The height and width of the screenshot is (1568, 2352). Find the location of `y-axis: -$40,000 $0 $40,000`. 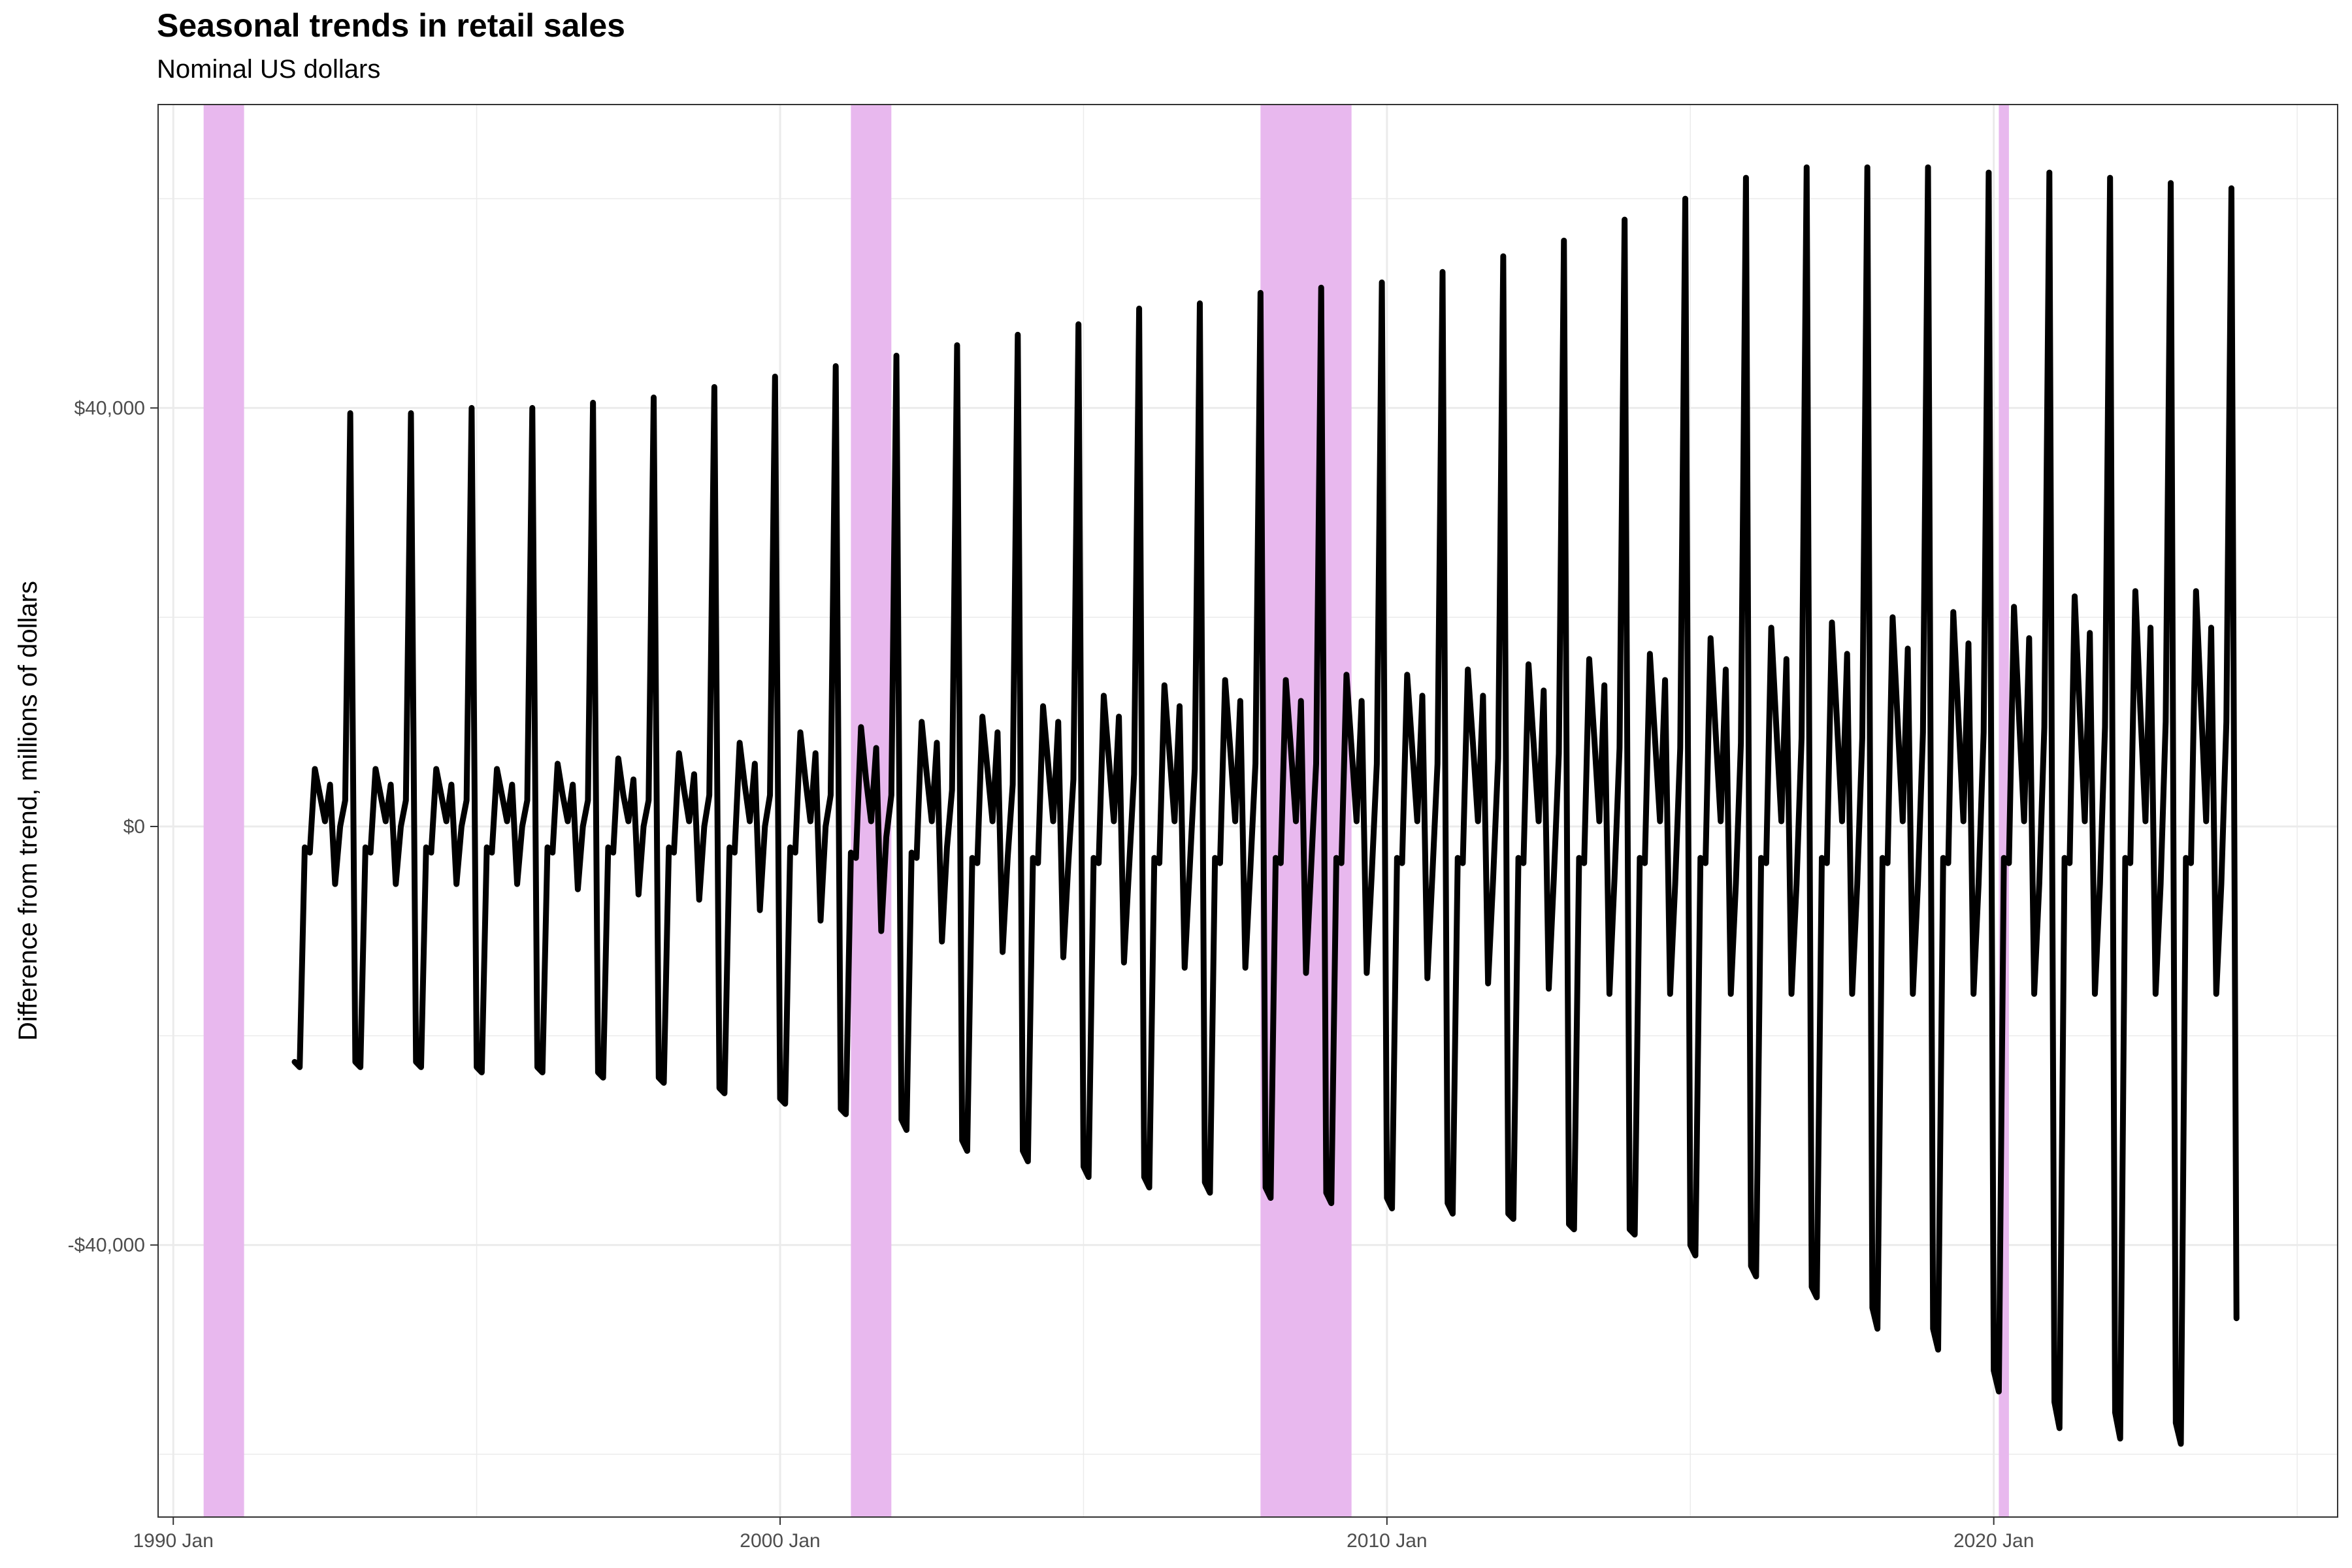

y-axis: -$40,000 $0 $40,000 is located at coordinates (113, 826).